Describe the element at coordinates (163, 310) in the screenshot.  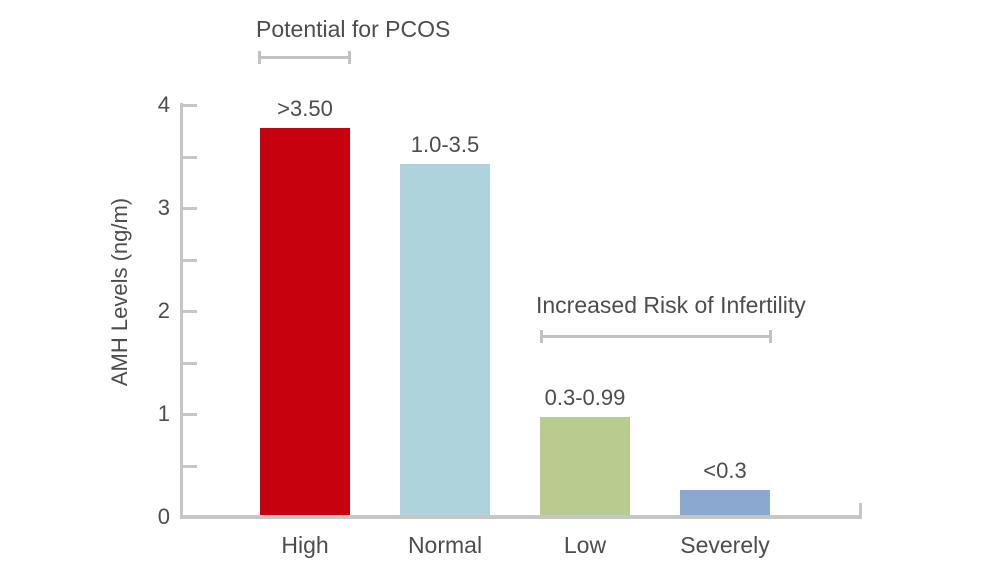
I see `y-tick-label-2: 2` at that location.